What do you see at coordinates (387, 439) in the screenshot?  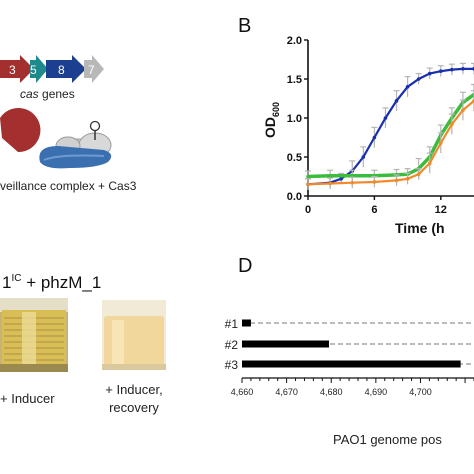 I see `genome-position-label: PAO1 genome pos` at bounding box center [387, 439].